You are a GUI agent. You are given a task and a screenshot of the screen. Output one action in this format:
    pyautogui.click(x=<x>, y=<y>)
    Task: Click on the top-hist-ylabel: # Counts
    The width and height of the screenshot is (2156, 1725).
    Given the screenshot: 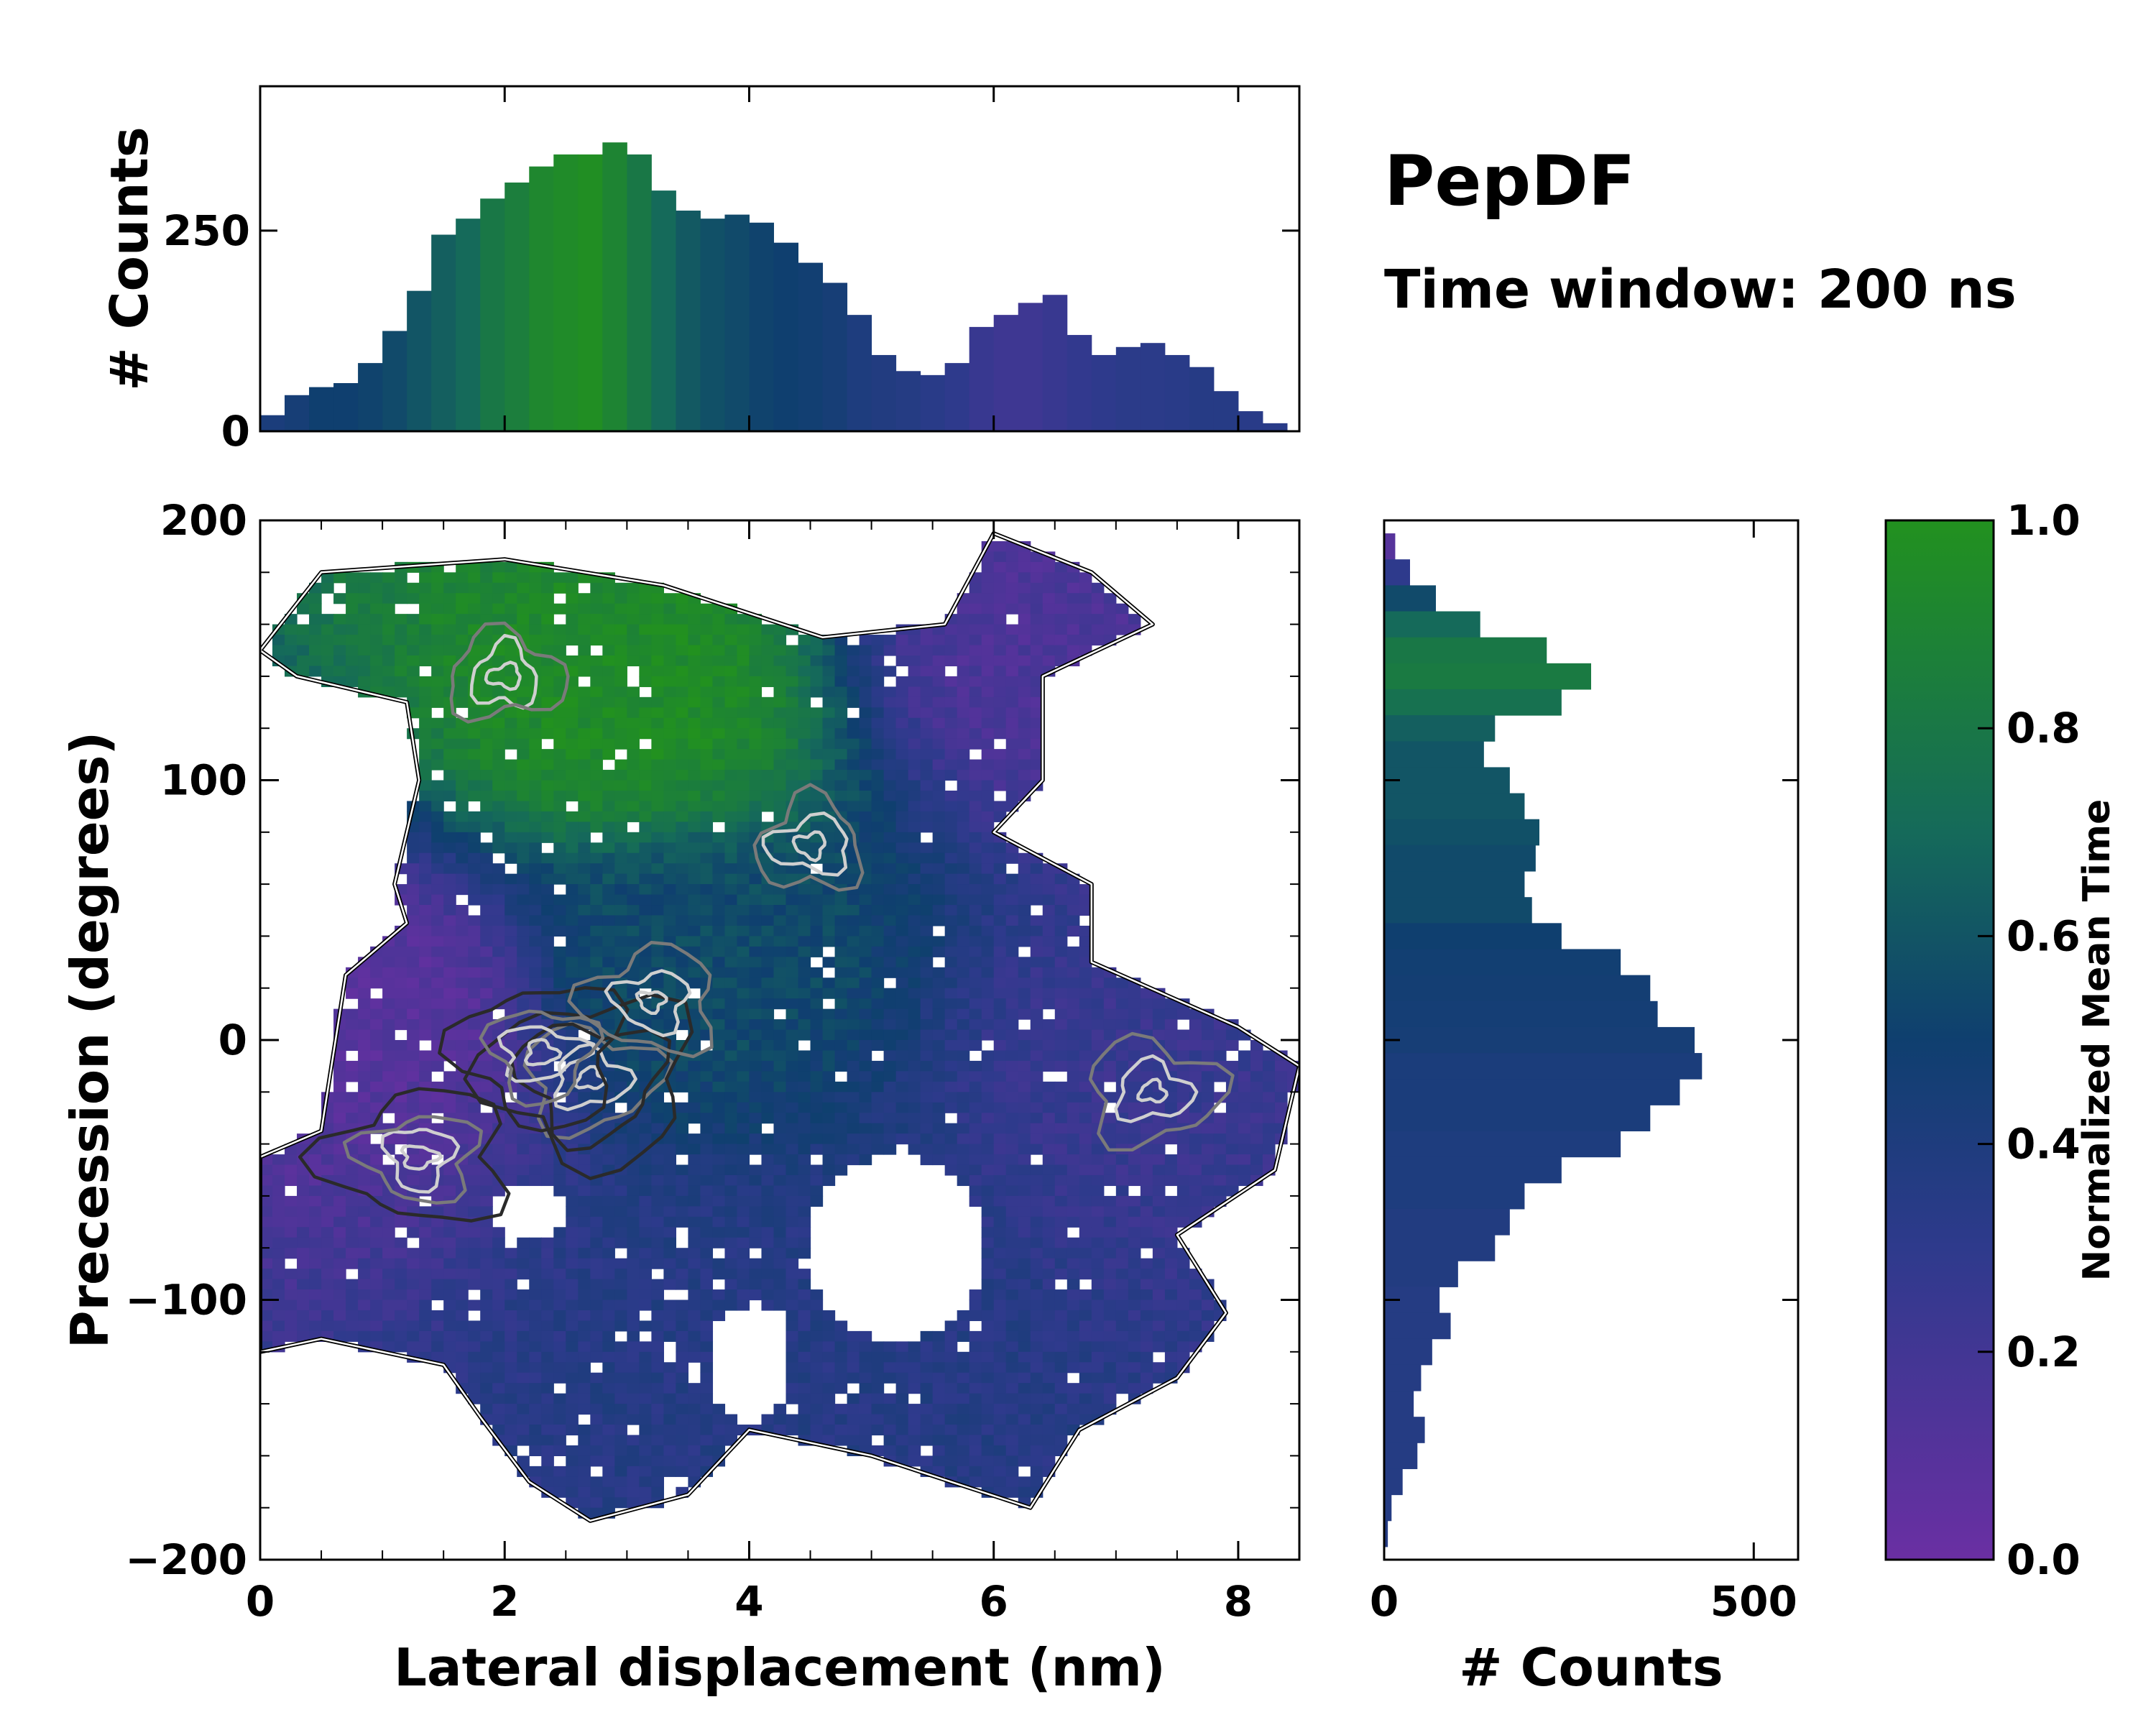 What is the action you would take?
    pyautogui.click(x=130, y=258)
    